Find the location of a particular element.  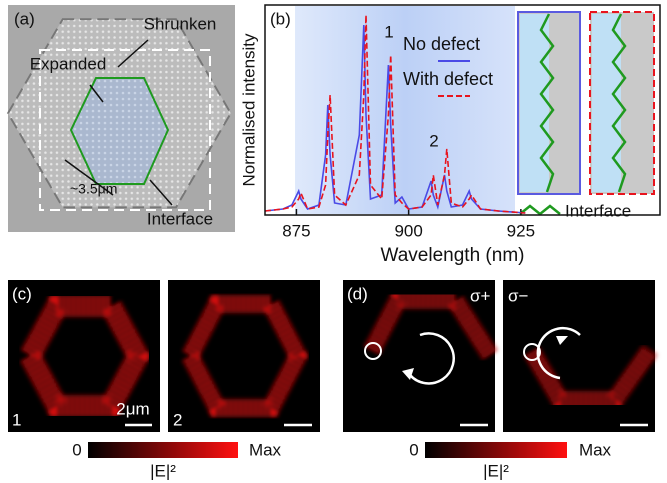

annotation: 1 is located at coordinates (388, 31).